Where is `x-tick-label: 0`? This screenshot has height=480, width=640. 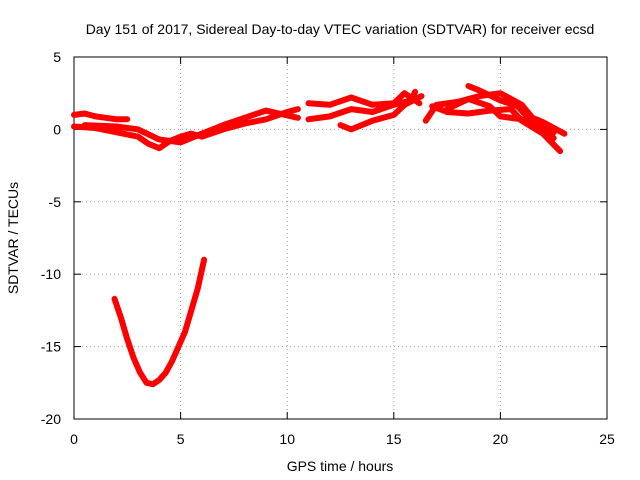
x-tick-label: 0 is located at coordinates (74, 439).